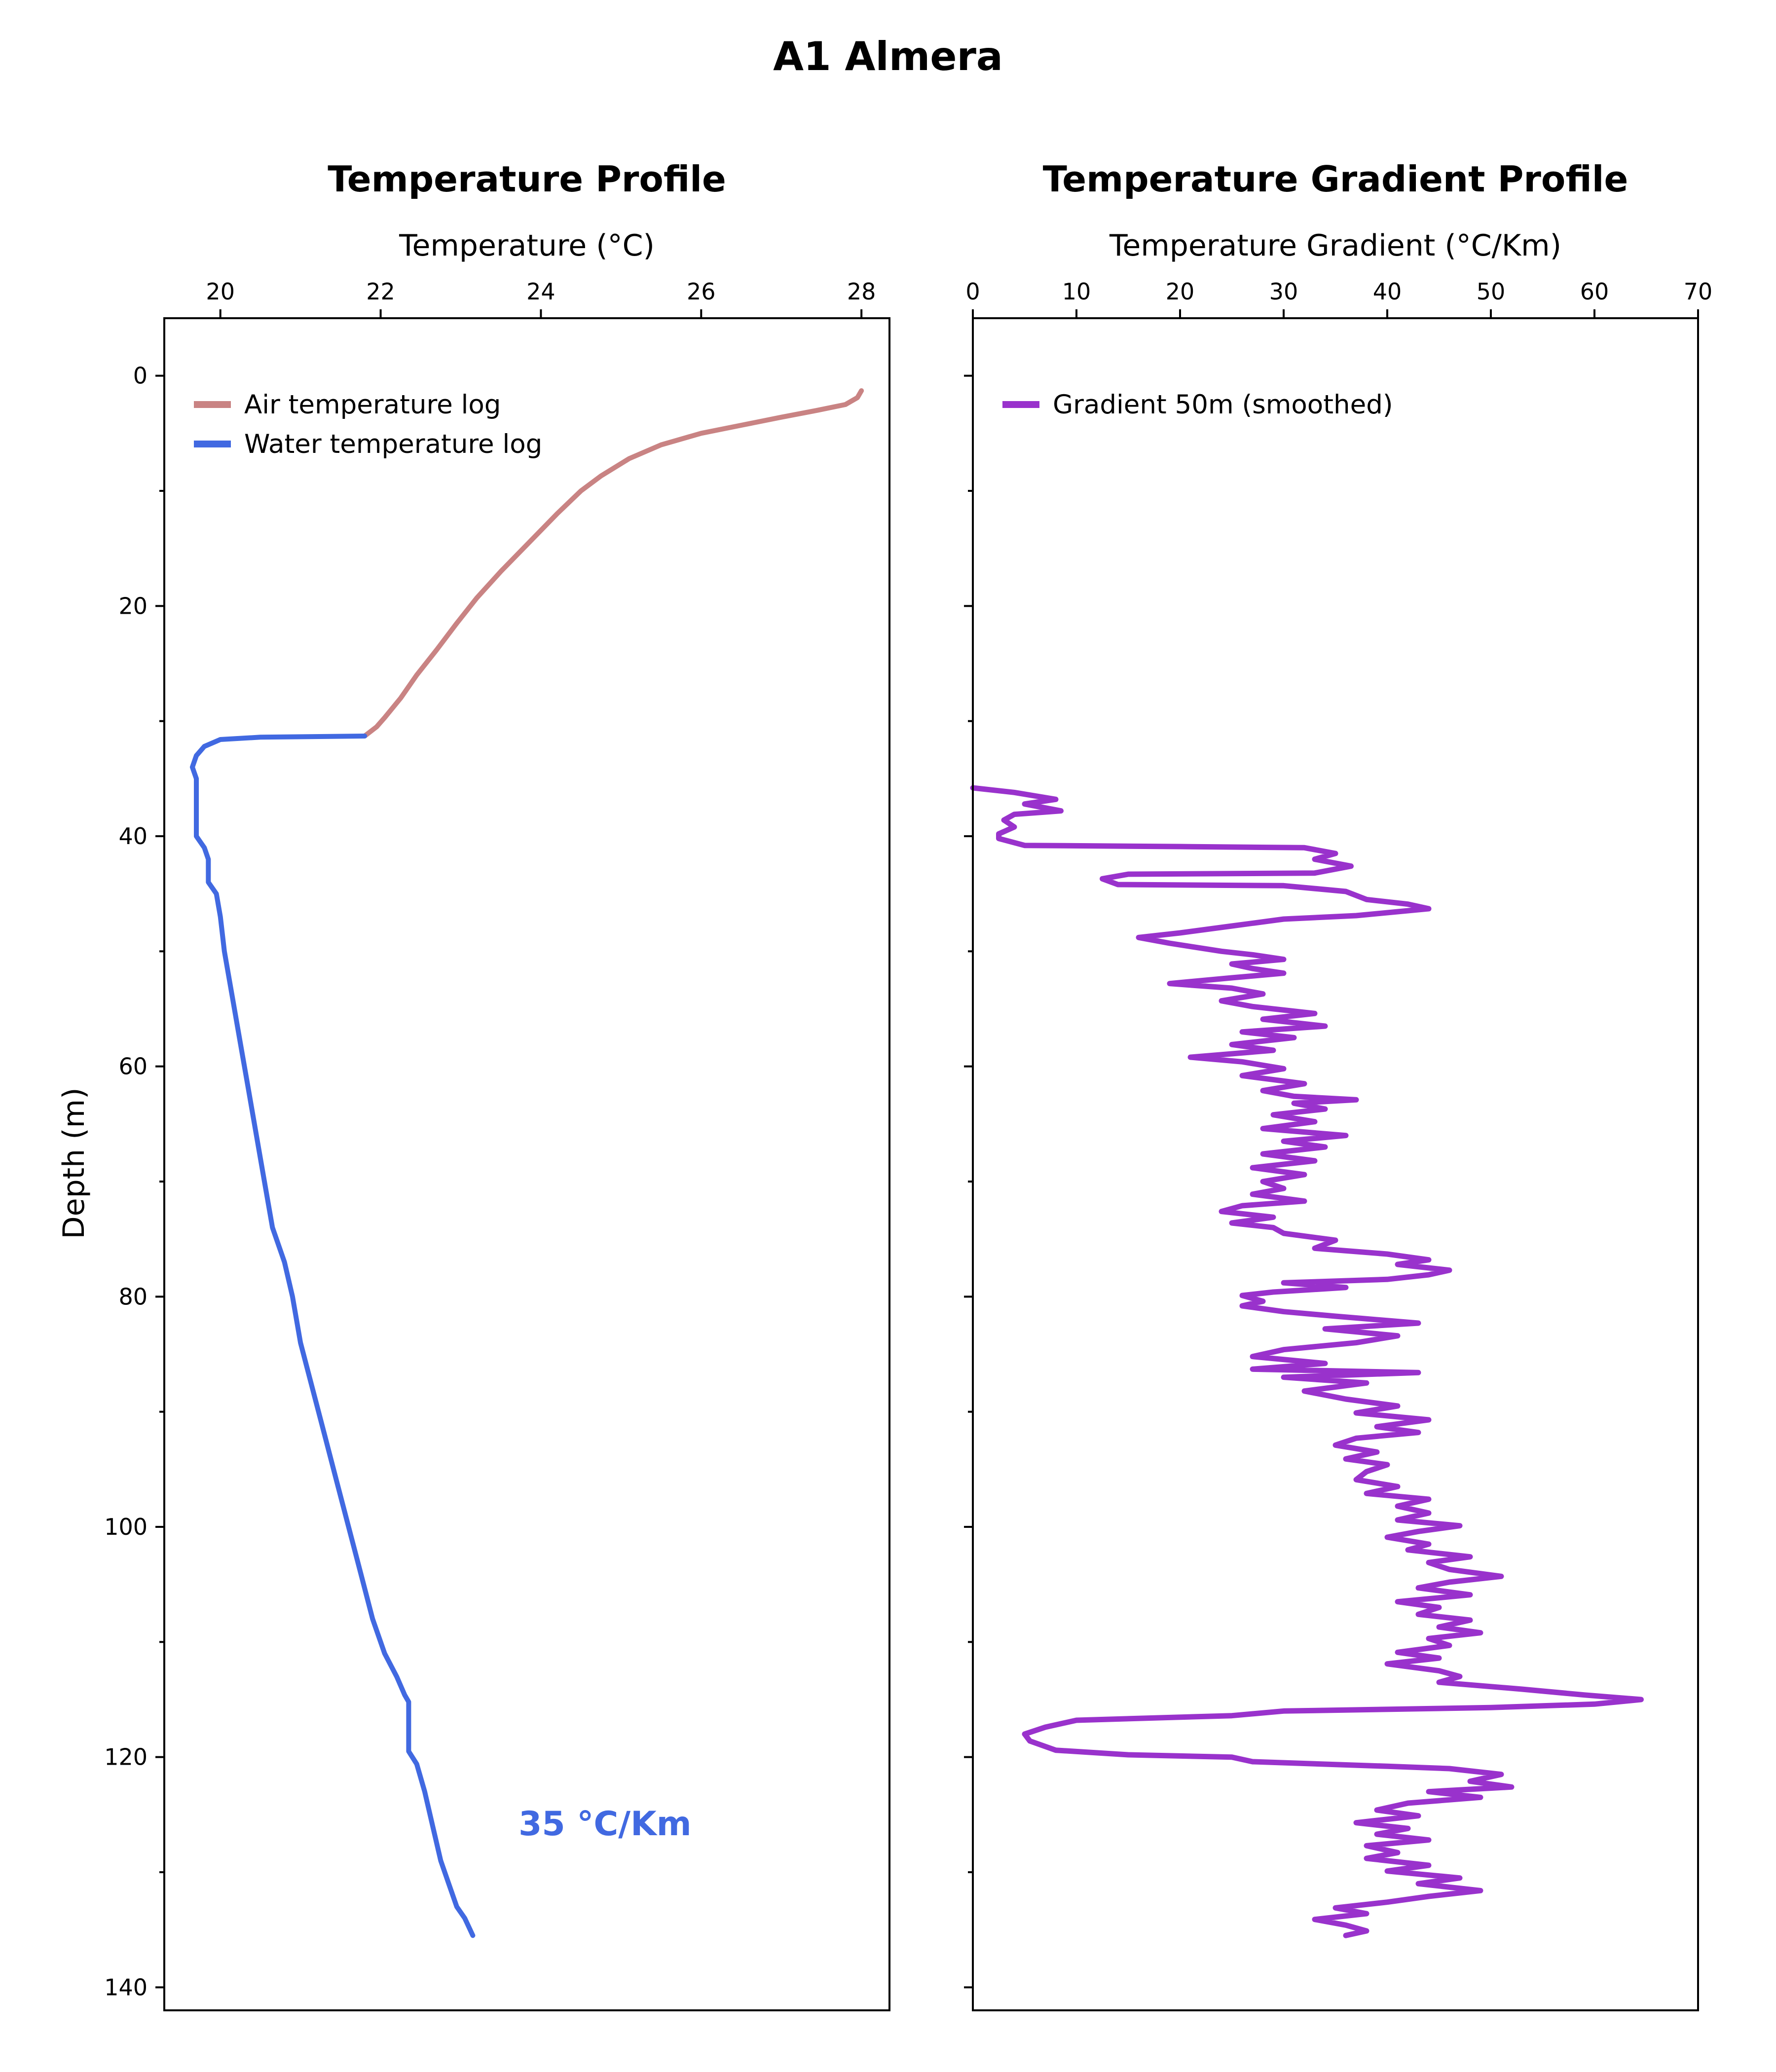  I want to click on figure-title: A1 Almera, so click(888, 57).